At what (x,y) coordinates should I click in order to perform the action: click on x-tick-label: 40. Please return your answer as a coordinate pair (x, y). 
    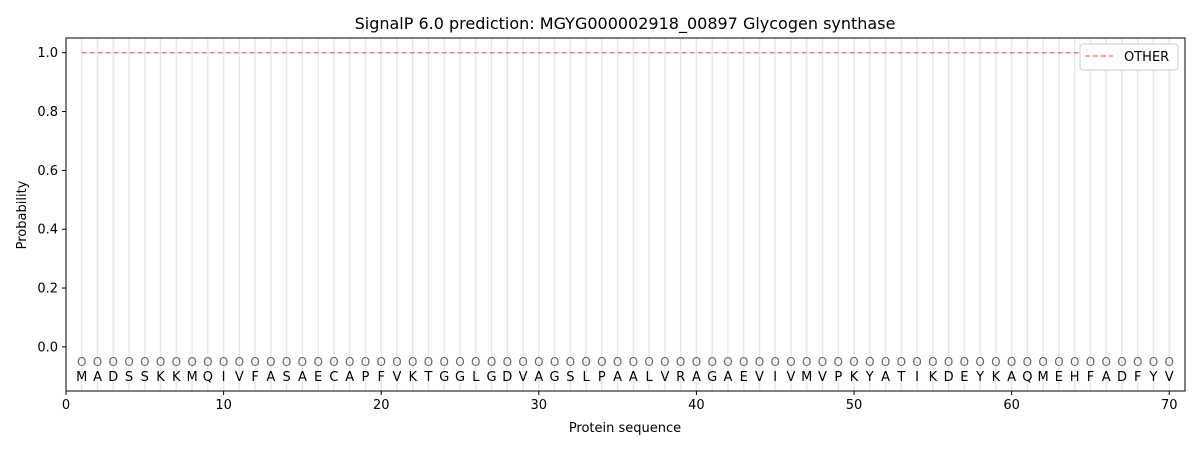
    Looking at the image, I should click on (696, 405).